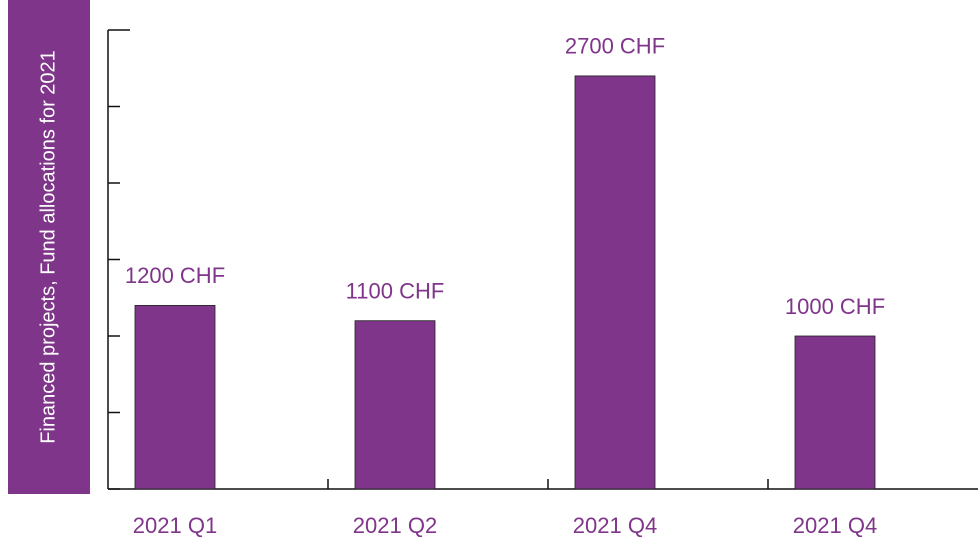 The height and width of the screenshot is (554, 978). Describe the element at coordinates (835, 306) in the screenshot. I see `value-label: 1000 CHF` at that location.